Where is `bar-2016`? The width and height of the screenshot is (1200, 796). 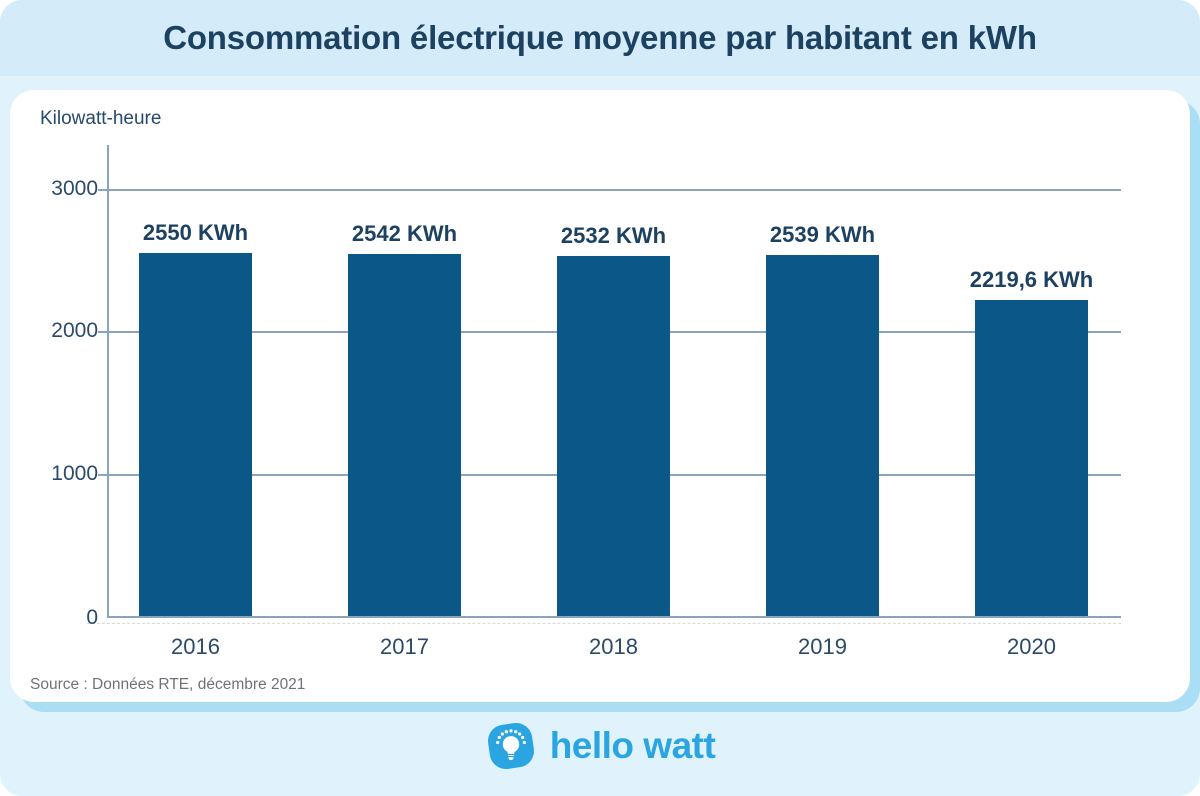 bar-2016 is located at coordinates (195, 434).